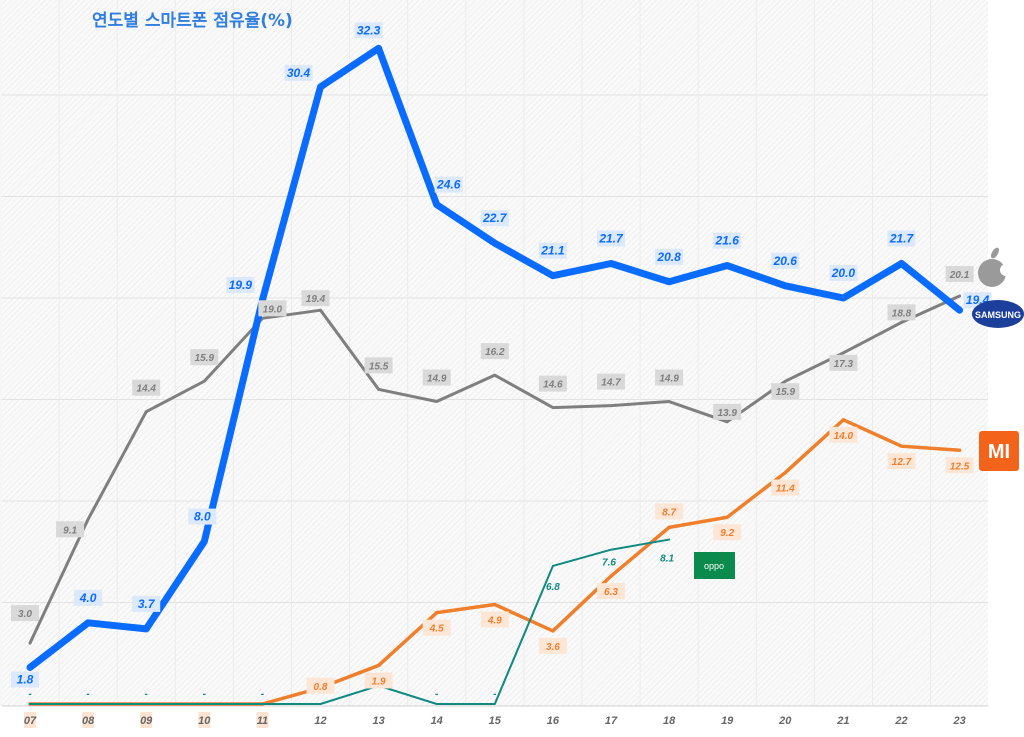 Image resolution: width=1024 pixels, height=737 pixels. I want to click on data-label: 14.0, so click(844, 436).